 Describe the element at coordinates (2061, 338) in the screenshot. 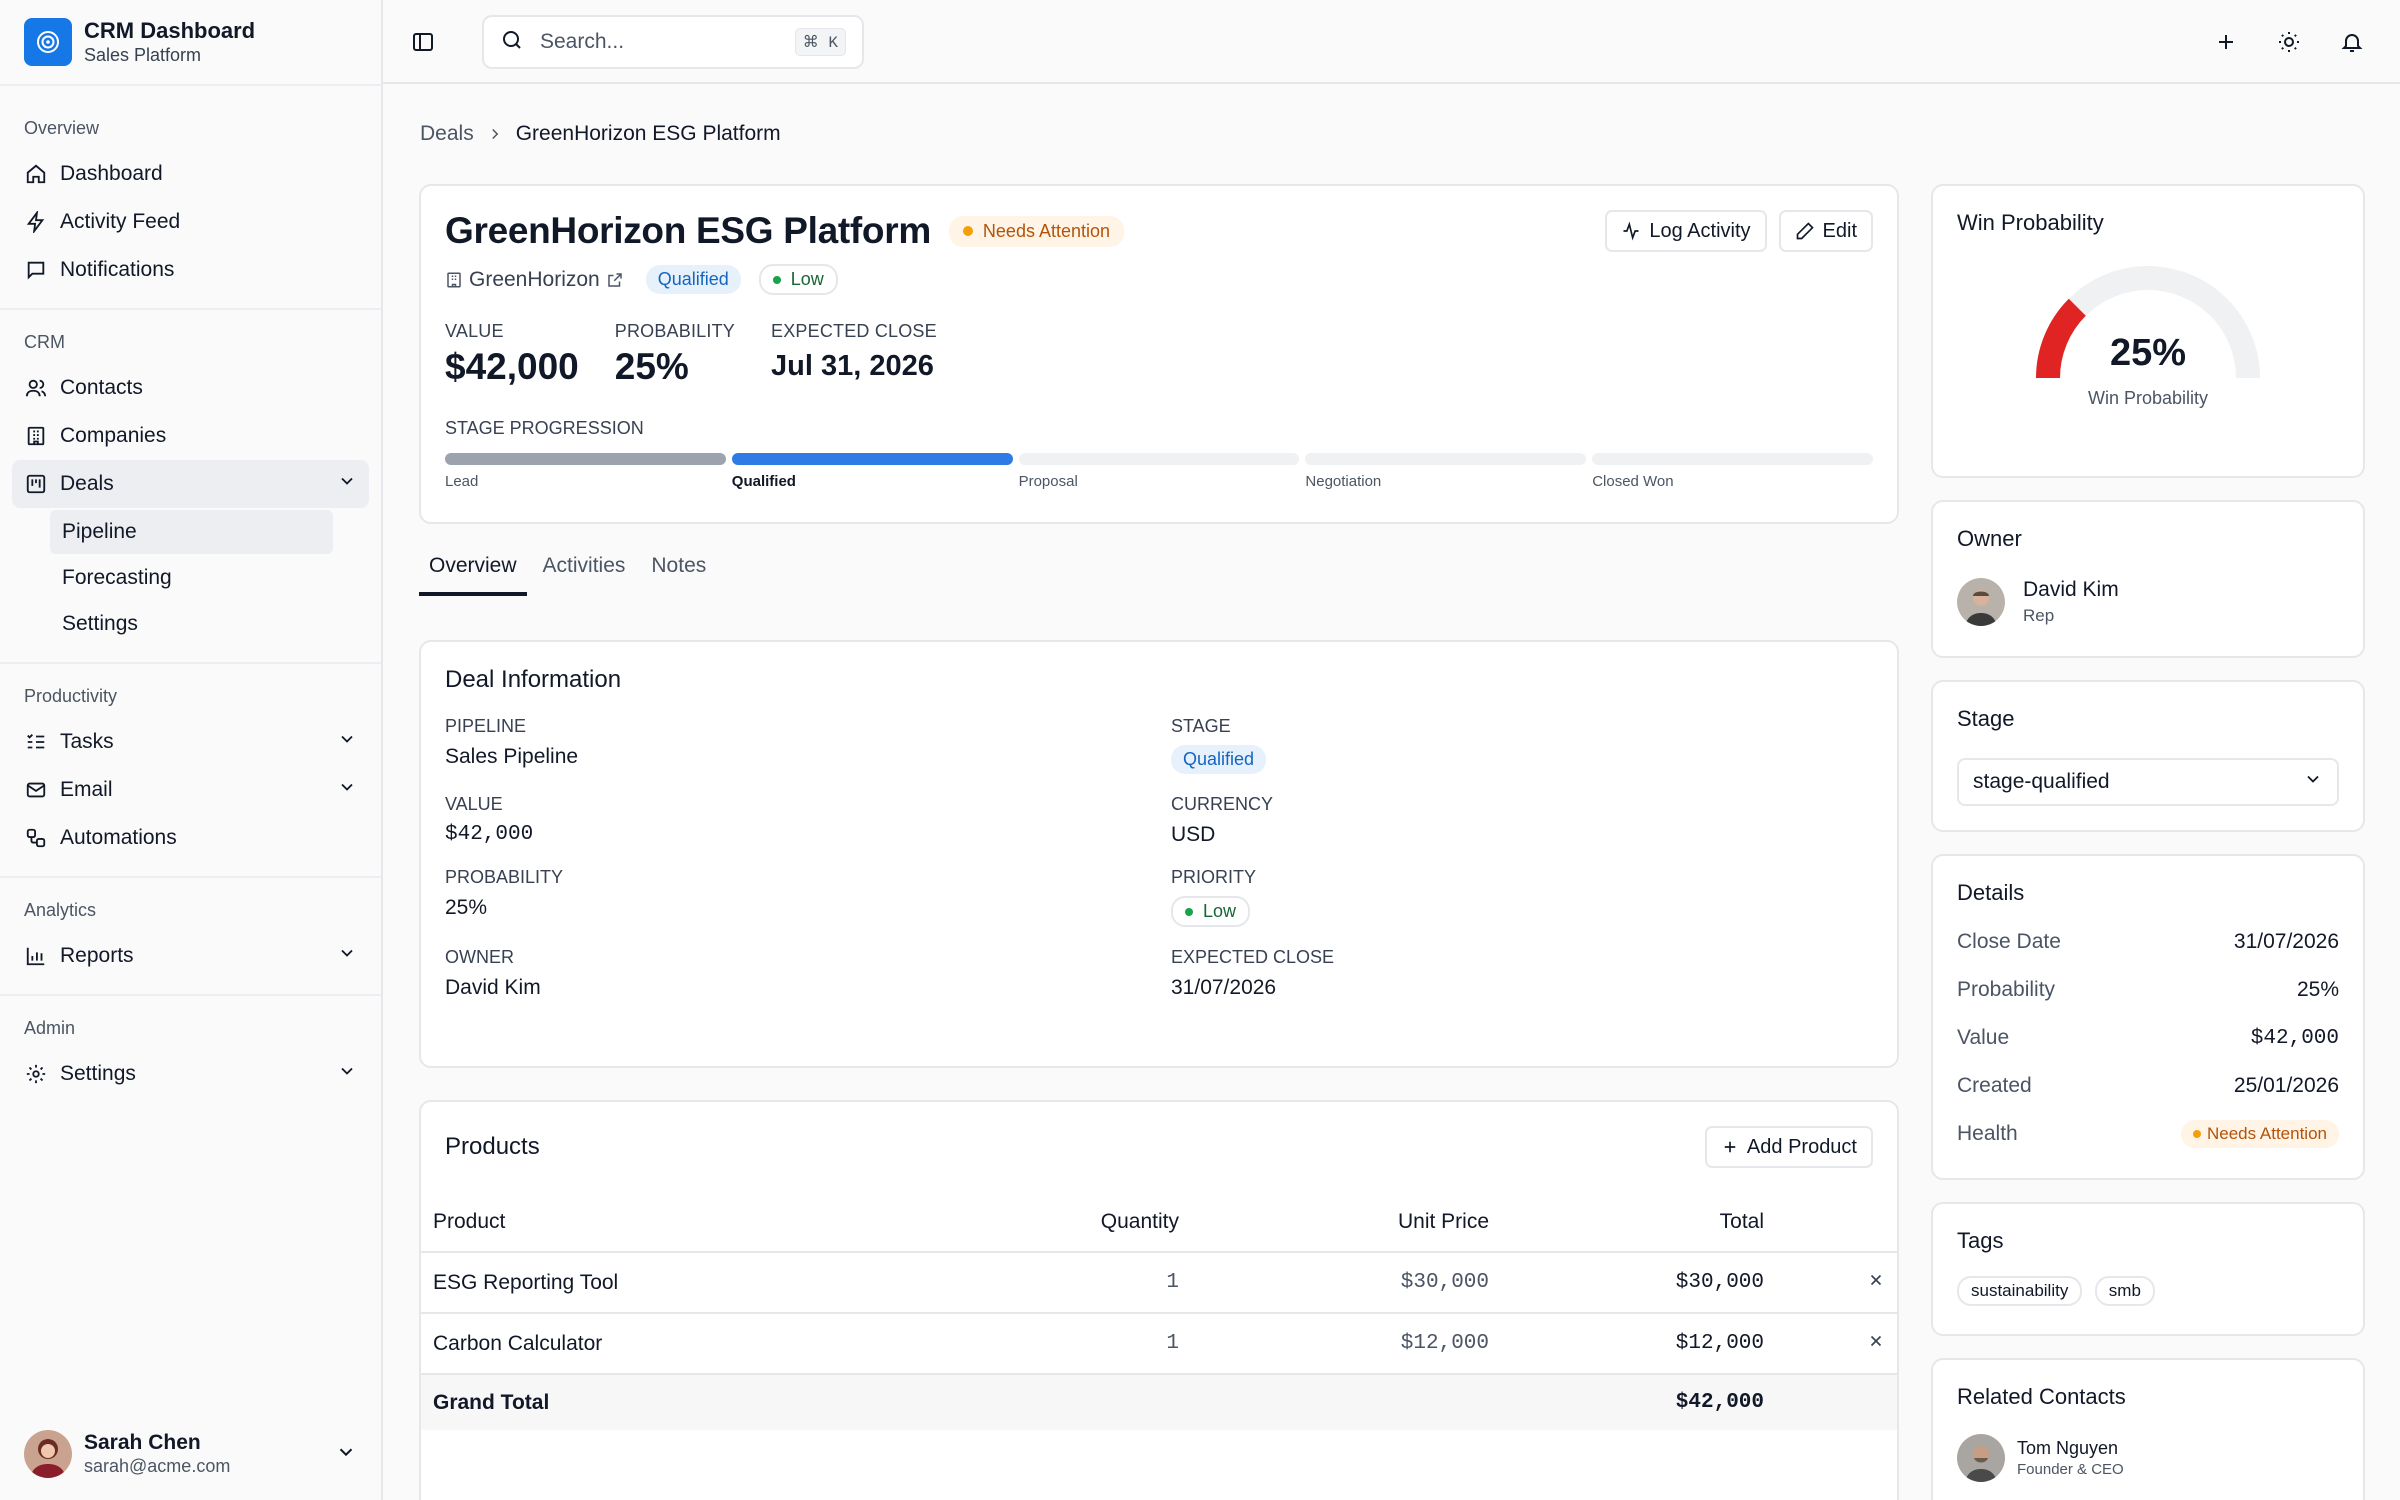

I see `gauge-fill` at that location.